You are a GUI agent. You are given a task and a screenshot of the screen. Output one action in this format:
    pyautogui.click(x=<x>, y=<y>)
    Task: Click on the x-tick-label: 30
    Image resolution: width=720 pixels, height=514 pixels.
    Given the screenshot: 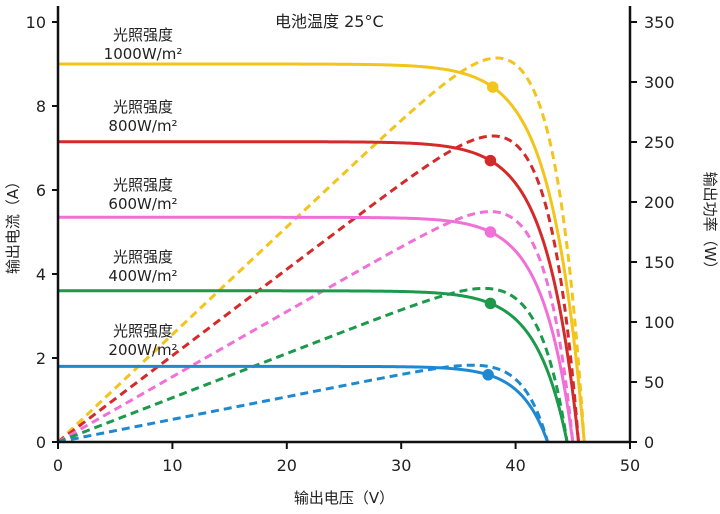 What is the action you would take?
    pyautogui.click(x=401, y=465)
    